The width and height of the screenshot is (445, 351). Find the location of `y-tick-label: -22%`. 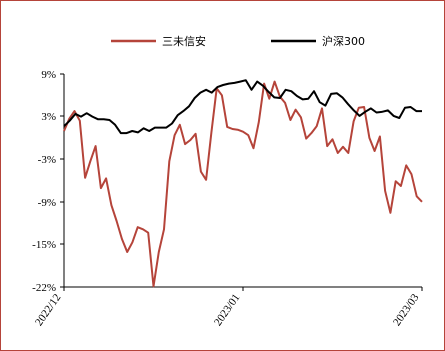

y-tick-label: -22% is located at coordinates (44, 288).